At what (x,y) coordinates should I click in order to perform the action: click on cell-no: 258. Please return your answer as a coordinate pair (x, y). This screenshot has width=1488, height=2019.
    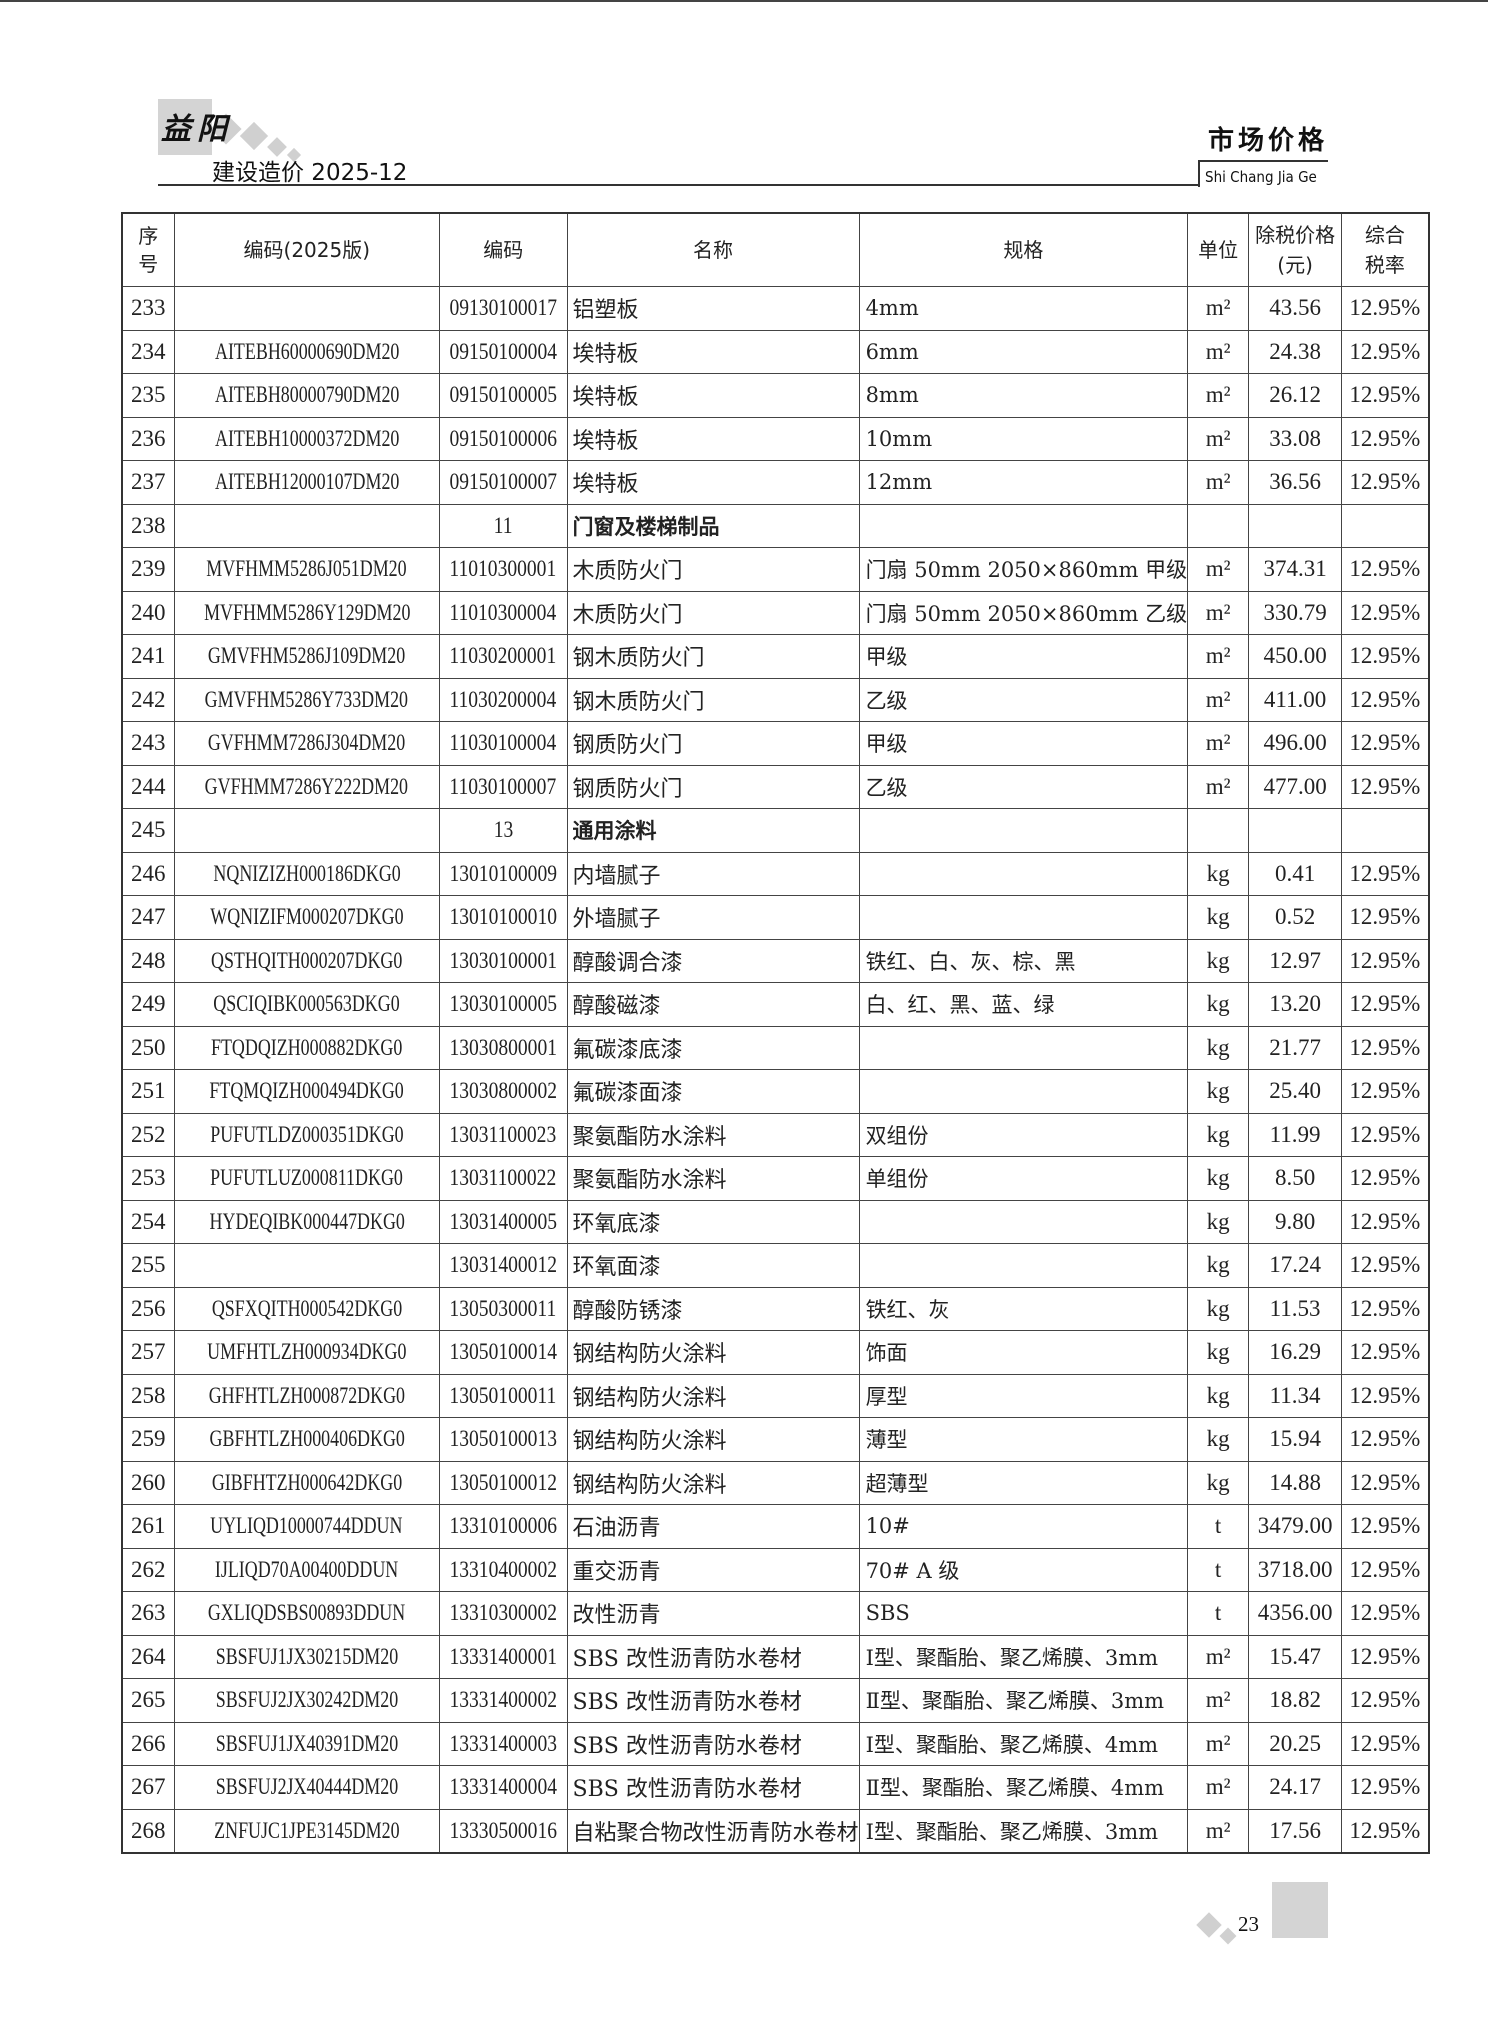
    Looking at the image, I should click on (148, 1395).